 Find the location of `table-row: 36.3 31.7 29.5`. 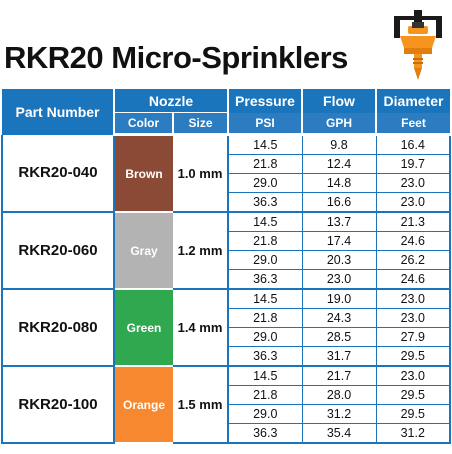

table-row: 36.3 31.7 29.5 is located at coordinates (226, 356).